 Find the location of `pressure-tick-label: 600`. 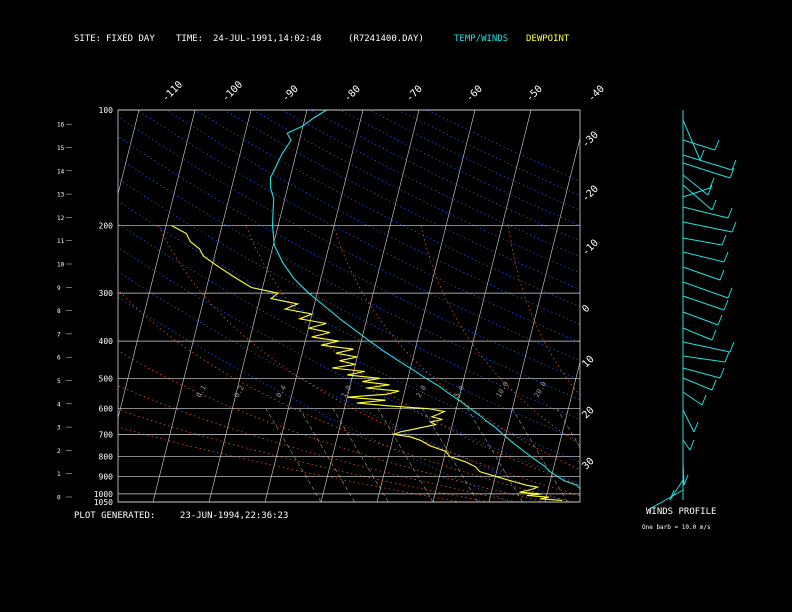

pressure-tick-label: 600 is located at coordinates (106, 409).